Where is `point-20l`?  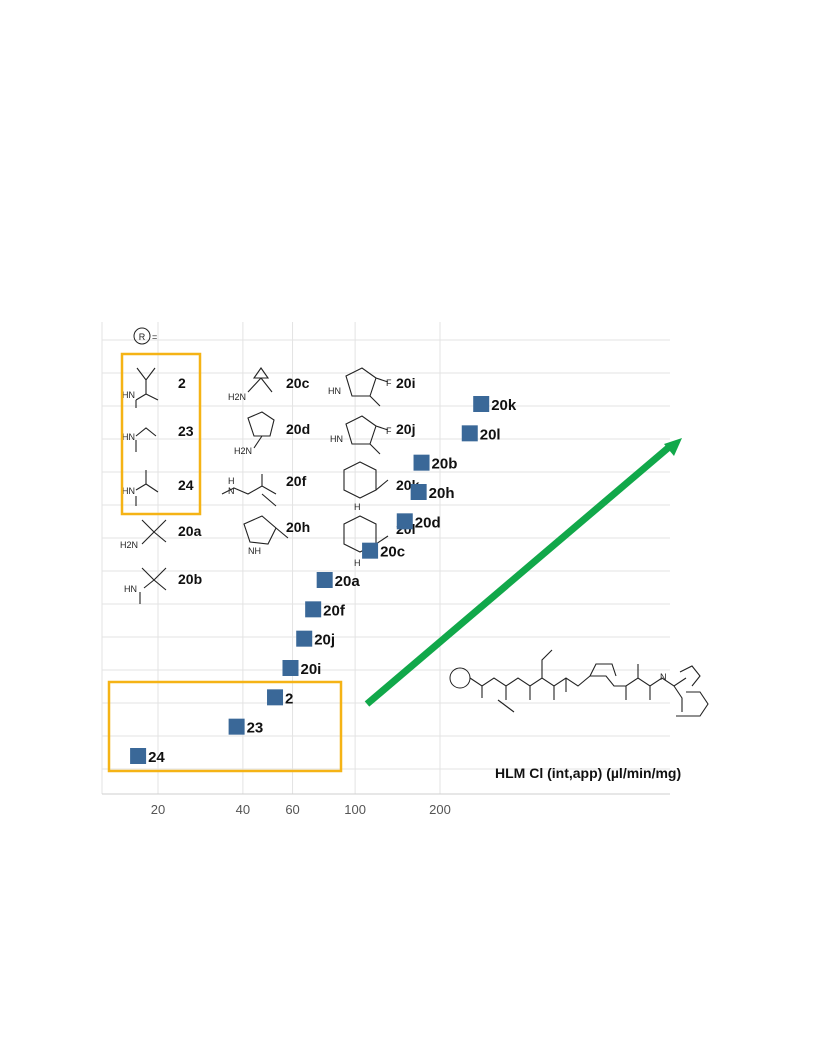 point-20l is located at coordinates (469, 433).